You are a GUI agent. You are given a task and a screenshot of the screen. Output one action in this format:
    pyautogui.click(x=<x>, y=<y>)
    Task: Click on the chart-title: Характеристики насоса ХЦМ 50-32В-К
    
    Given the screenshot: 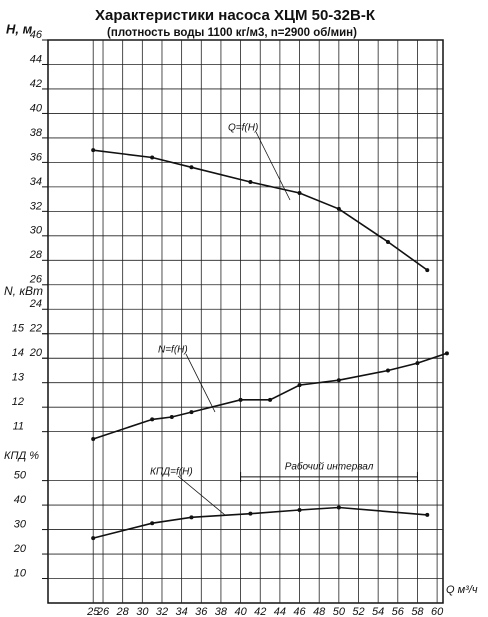 What is the action you would take?
    pyautogui.click(x=235, y=15)
    